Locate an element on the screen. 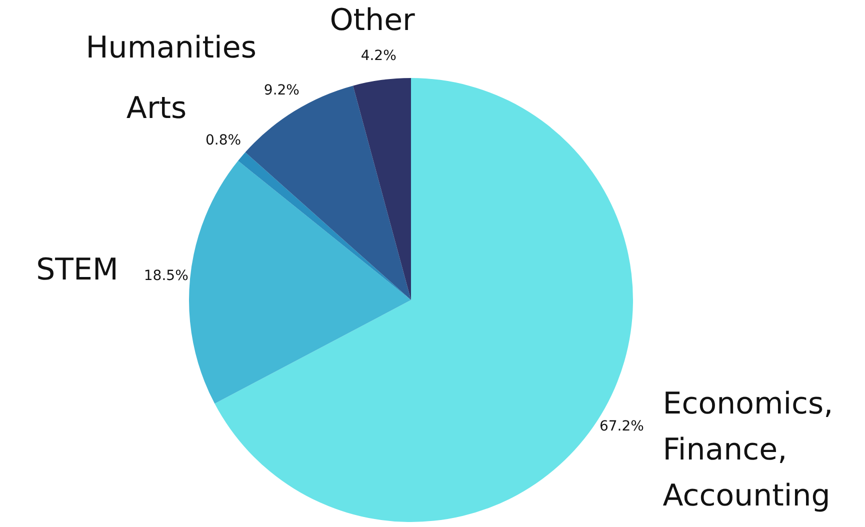 This screenshot has width=865, height=527. slice-label: Other is located at coordinates (373, 20).